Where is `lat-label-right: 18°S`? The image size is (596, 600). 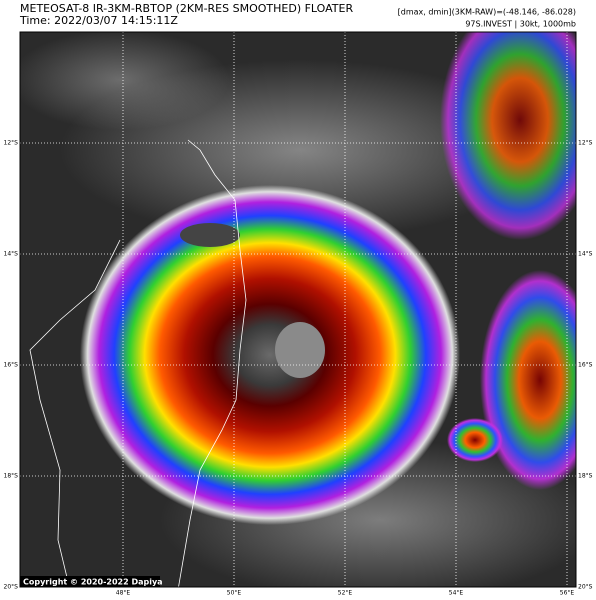 lat-label-right: 18°S is located at coordinates (585, 476).